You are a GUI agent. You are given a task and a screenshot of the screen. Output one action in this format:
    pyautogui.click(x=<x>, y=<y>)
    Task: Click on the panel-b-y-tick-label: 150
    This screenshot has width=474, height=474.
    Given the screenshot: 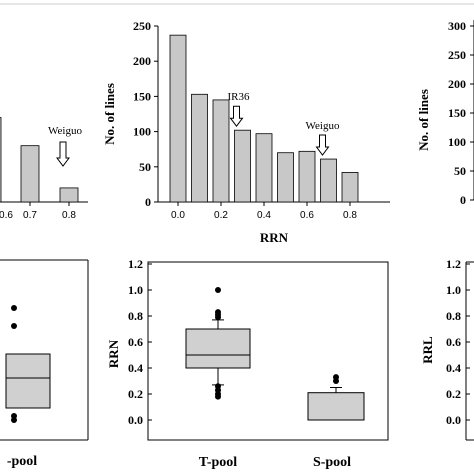 What is the action you would take?
    pyautogui.click(x=142, y=96)
    